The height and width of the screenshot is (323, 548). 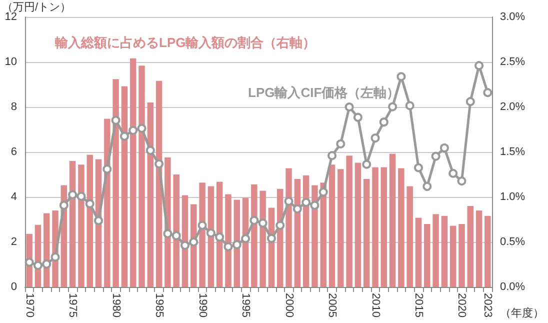 I want to click on y2-tick-label: 1.5%, so click(x=513, y=152).